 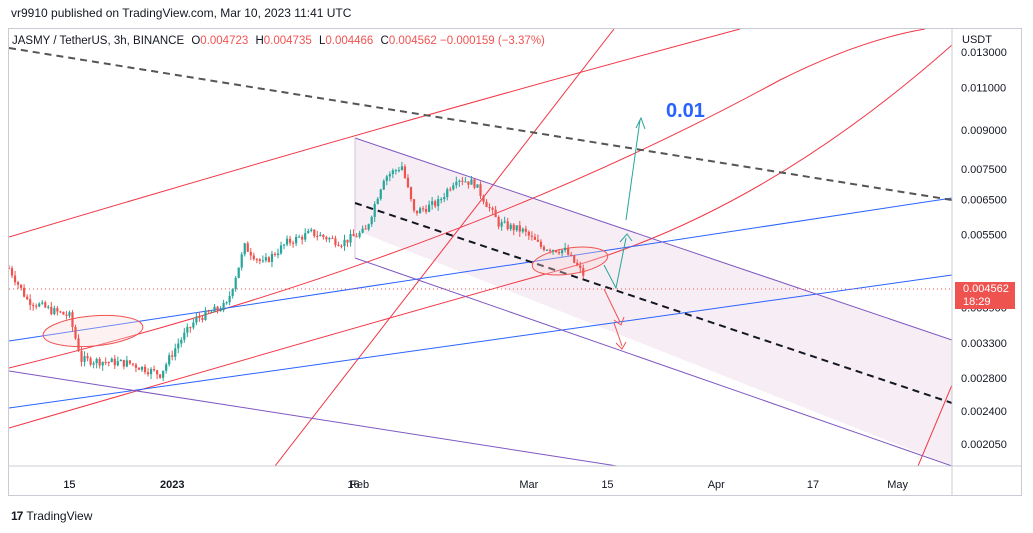 What do you see at coordinates (685, 111) in the screenshot?
I see `target-annotation: 0.01` at bounding box center [685, 111].